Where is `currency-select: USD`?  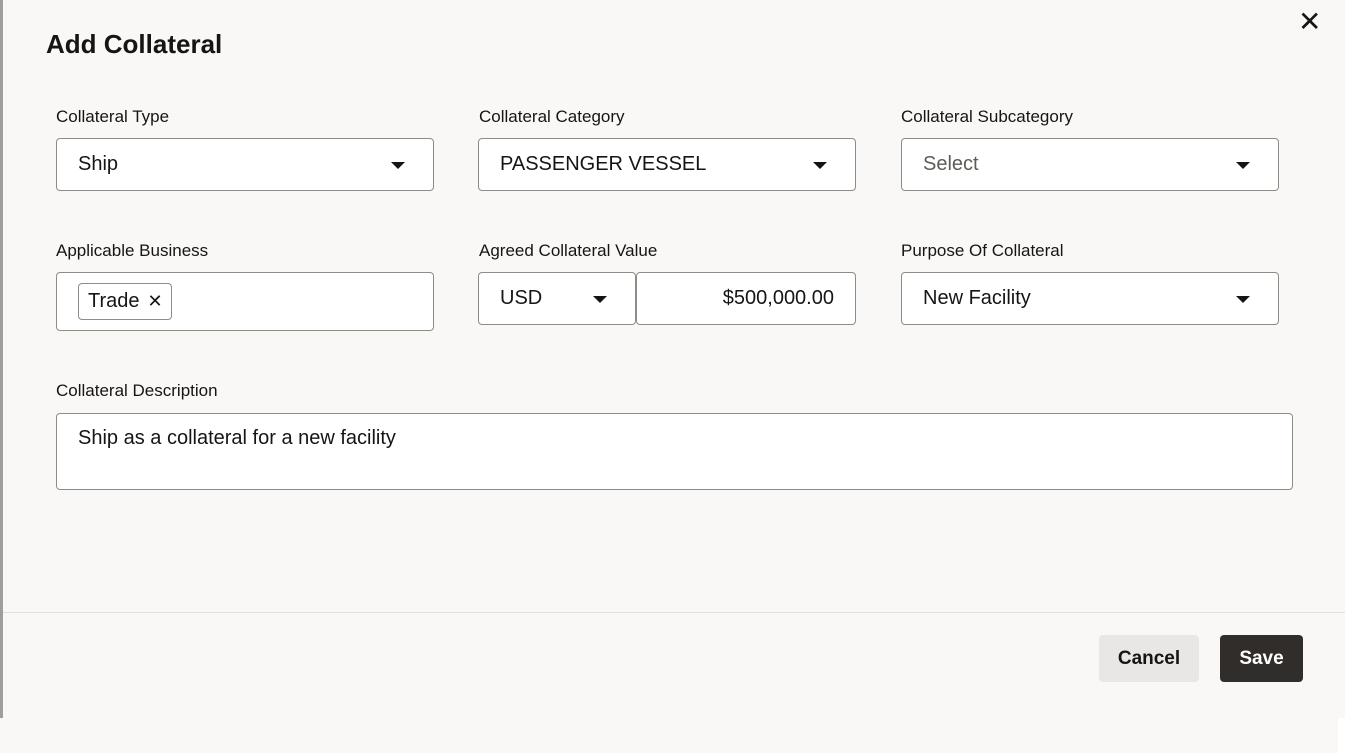
currency-select: USD is located at coordinates (557, 298).